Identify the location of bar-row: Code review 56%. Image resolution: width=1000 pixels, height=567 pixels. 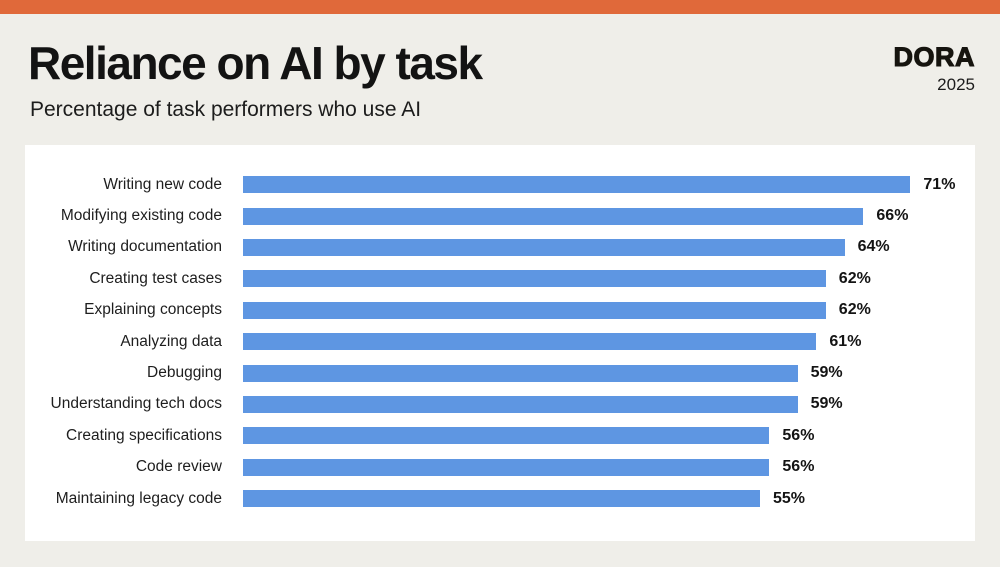
(500, 467).